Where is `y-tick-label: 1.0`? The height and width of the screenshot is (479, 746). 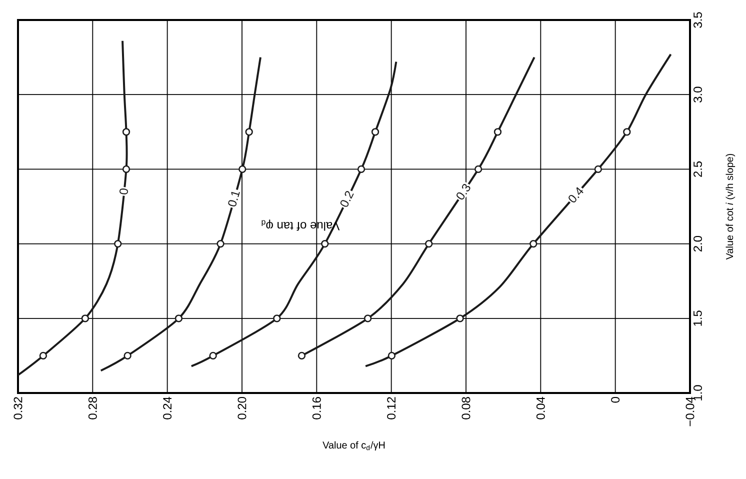 y-tick-label: 1.0 is located at coordinates (698, 392).